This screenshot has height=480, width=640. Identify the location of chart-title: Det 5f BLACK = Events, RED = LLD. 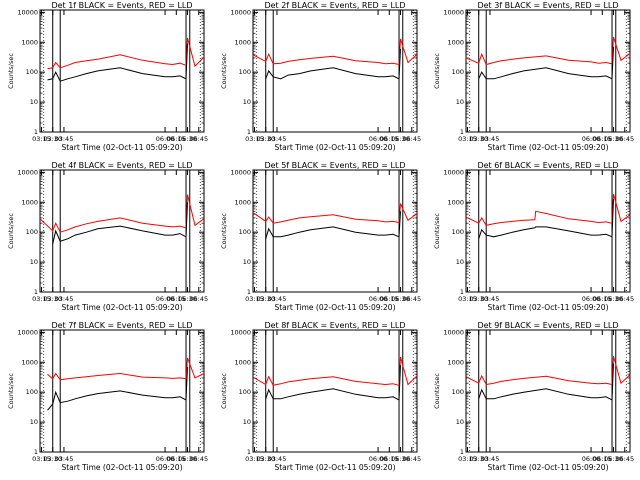
(334, 165).